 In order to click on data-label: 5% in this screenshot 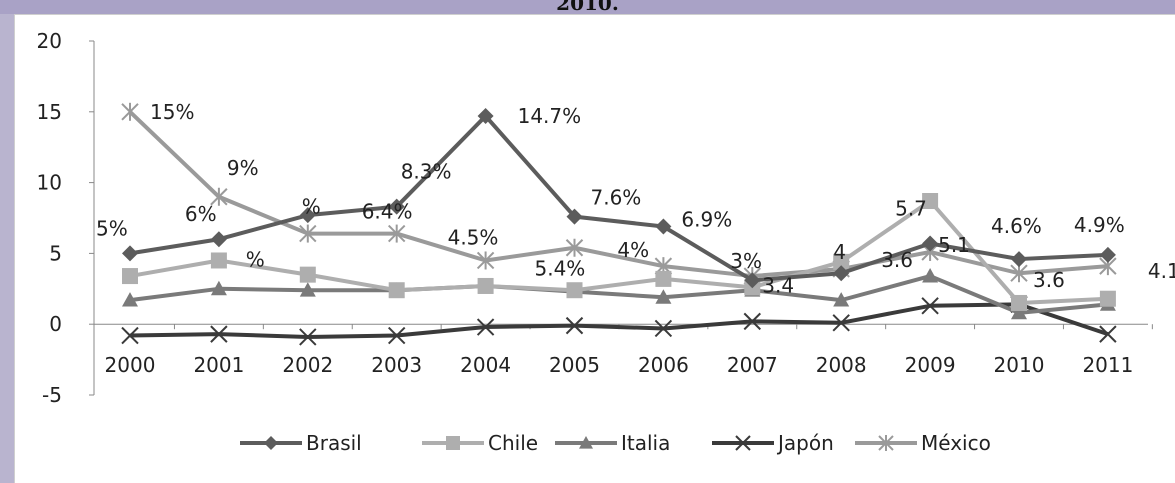, I will do `click(112, 228)`.